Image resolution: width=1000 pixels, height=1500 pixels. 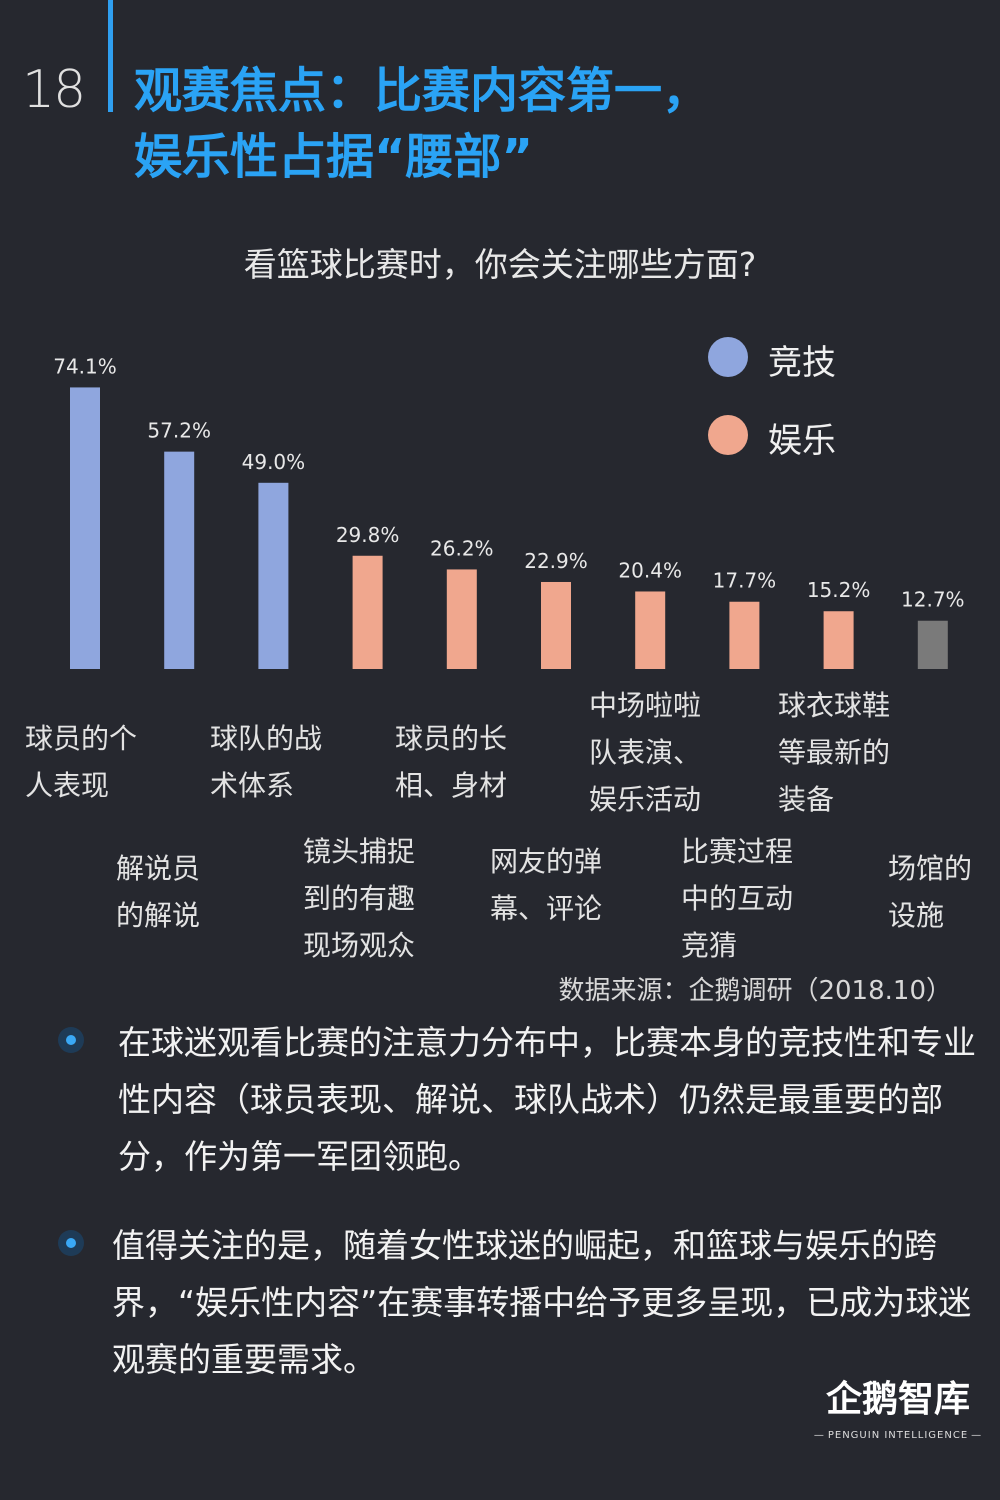 I want to click on category-label-line: 队表演、, so click(x=645, y=752).